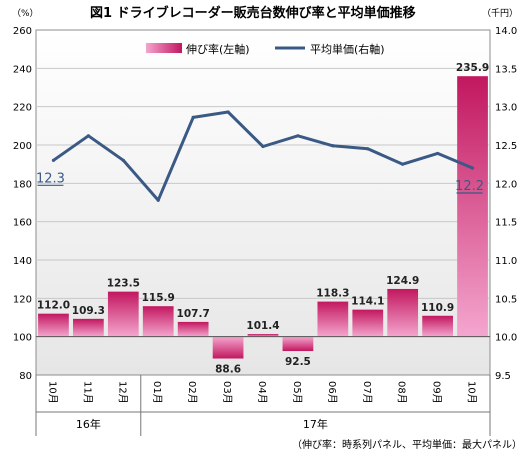 This screenshot has height=456, width=531. I want to click on right-tick-label: 9.5, so click(503, 376).